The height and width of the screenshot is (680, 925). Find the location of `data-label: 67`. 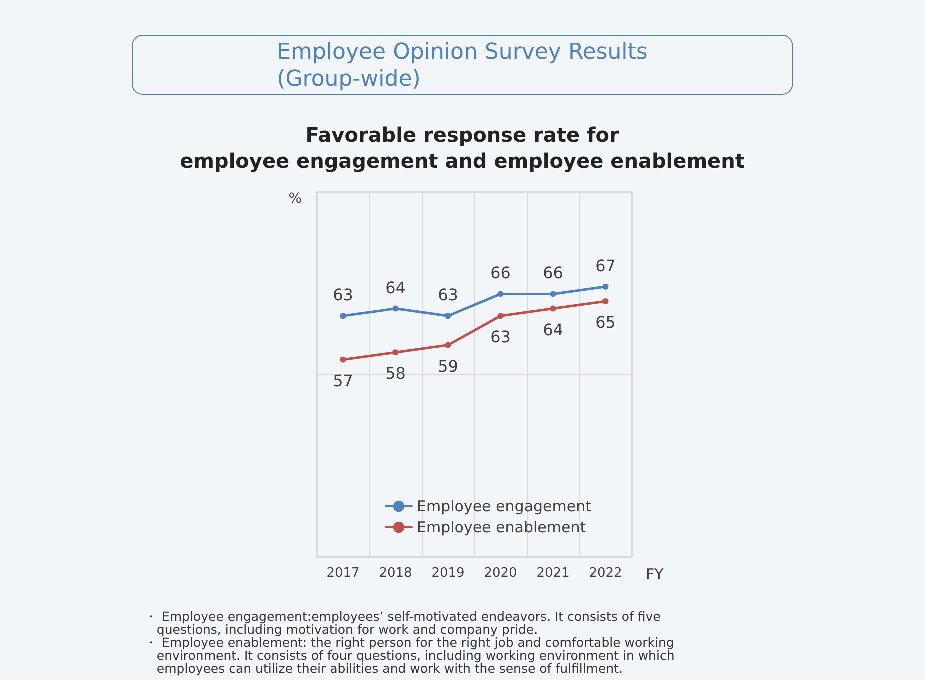

data-label: 67 is located at coordinates (606, 266).